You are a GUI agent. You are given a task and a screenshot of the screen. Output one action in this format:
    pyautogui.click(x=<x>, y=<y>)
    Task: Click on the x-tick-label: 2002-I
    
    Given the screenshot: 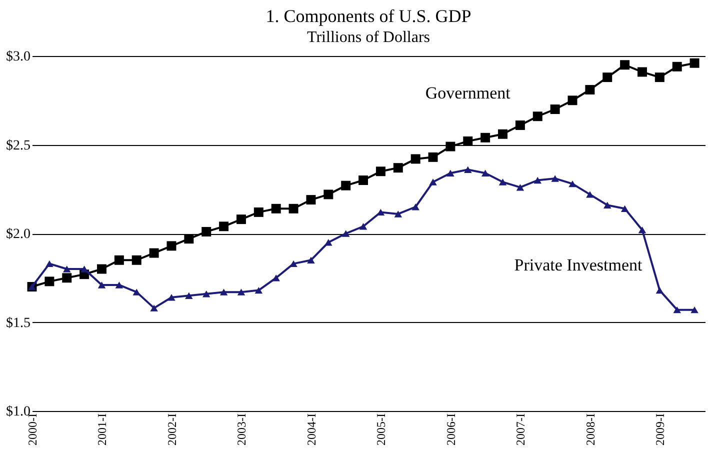 What is the action you would take?
    pyautogui.click(x=171, y=430)
    